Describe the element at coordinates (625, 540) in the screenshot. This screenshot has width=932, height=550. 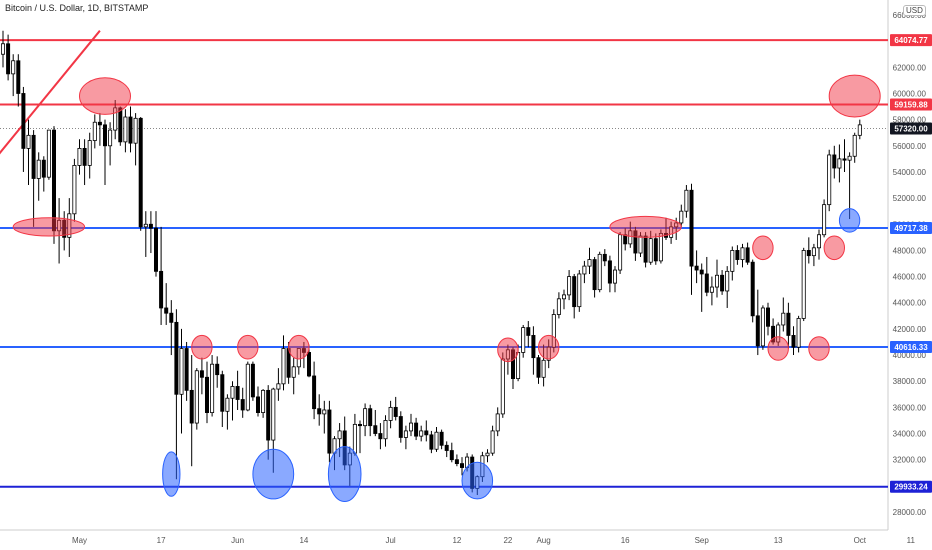
I see `x-tick-label: 16` at that location.